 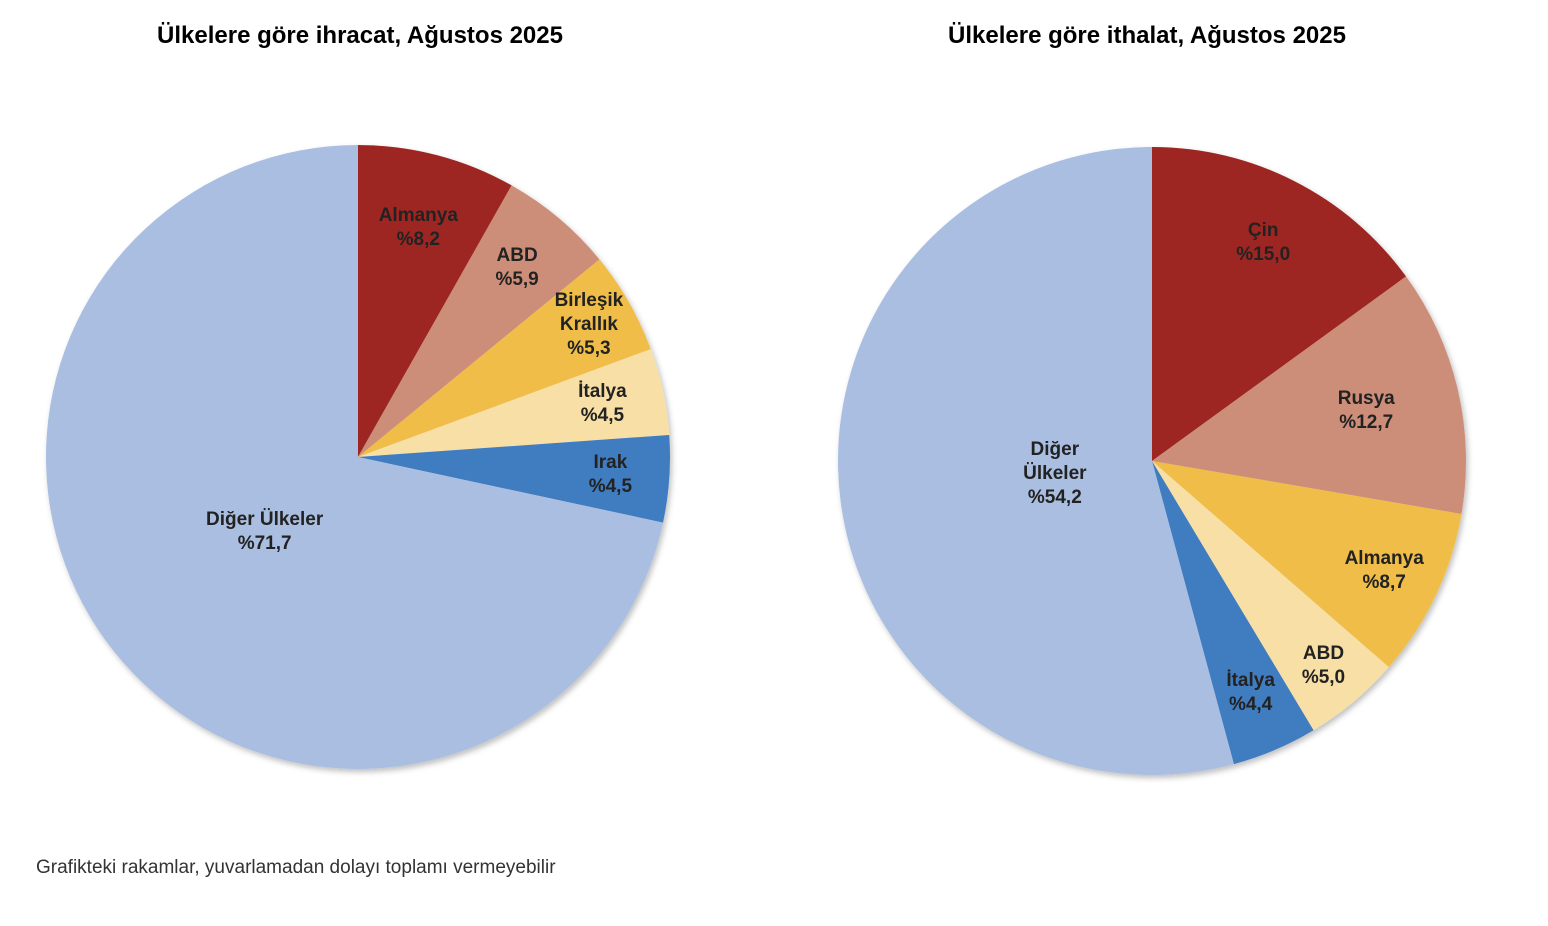 I want to click on slice-label: İtalya %4,4, so click(x=1250, y=693).